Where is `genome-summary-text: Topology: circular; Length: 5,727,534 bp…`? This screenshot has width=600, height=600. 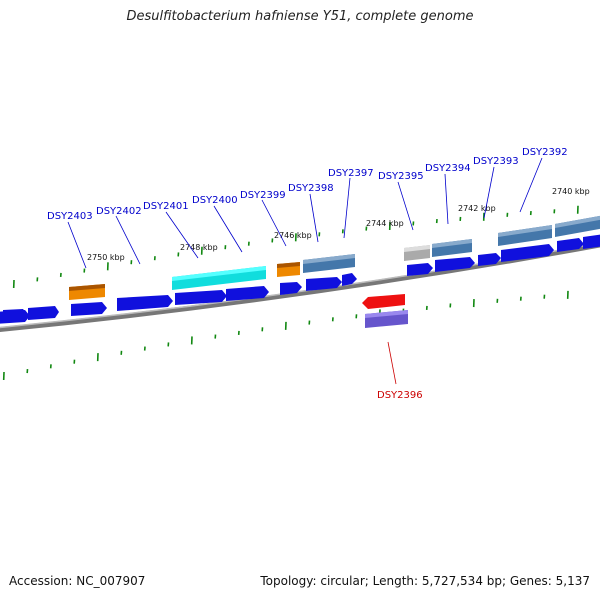 genome-summary-text: Topology: circular; Length: 5,727,534 bp… is located at coordinates (425, 581).